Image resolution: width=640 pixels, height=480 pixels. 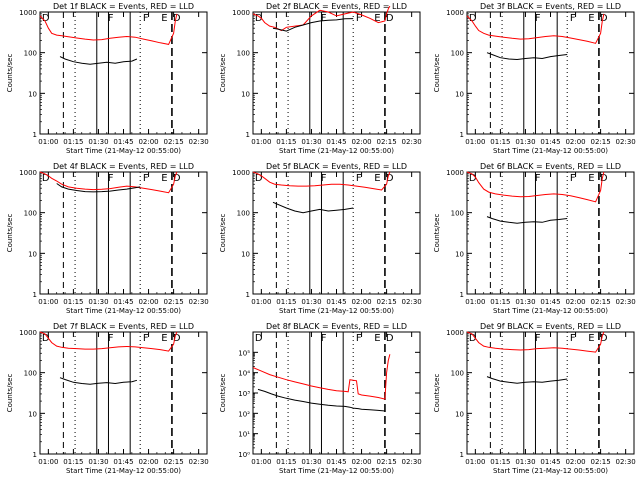 What do you see at coordinates (336, 166) in the screenshot?
I see `chart-title: Det 5f BLACK = Events, RED = LLD` at bounding box center [336, 166].